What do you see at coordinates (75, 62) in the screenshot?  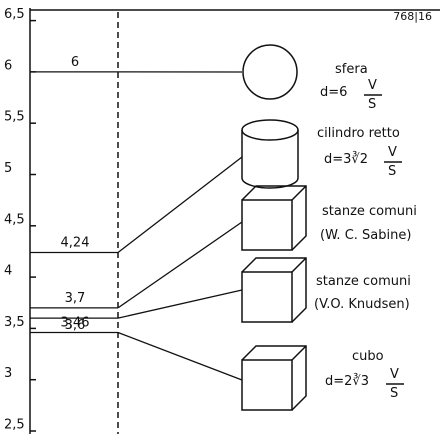 I see `level-label: 6` at bounding box center [75, 62].